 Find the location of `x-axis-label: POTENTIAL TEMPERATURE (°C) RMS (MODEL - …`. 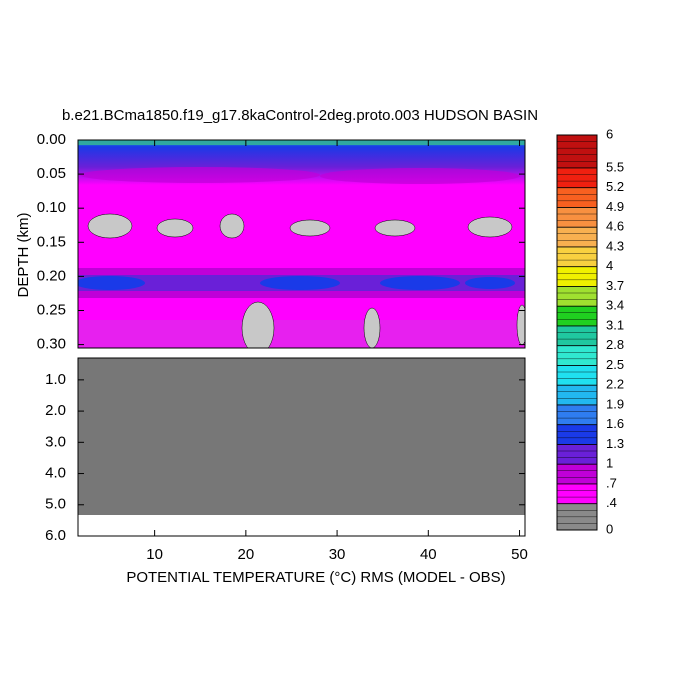

x-axis-label: POTENTIAL TEMPERATURE (°C) RMS (MODEL - … is located at coordinates (315, 577).